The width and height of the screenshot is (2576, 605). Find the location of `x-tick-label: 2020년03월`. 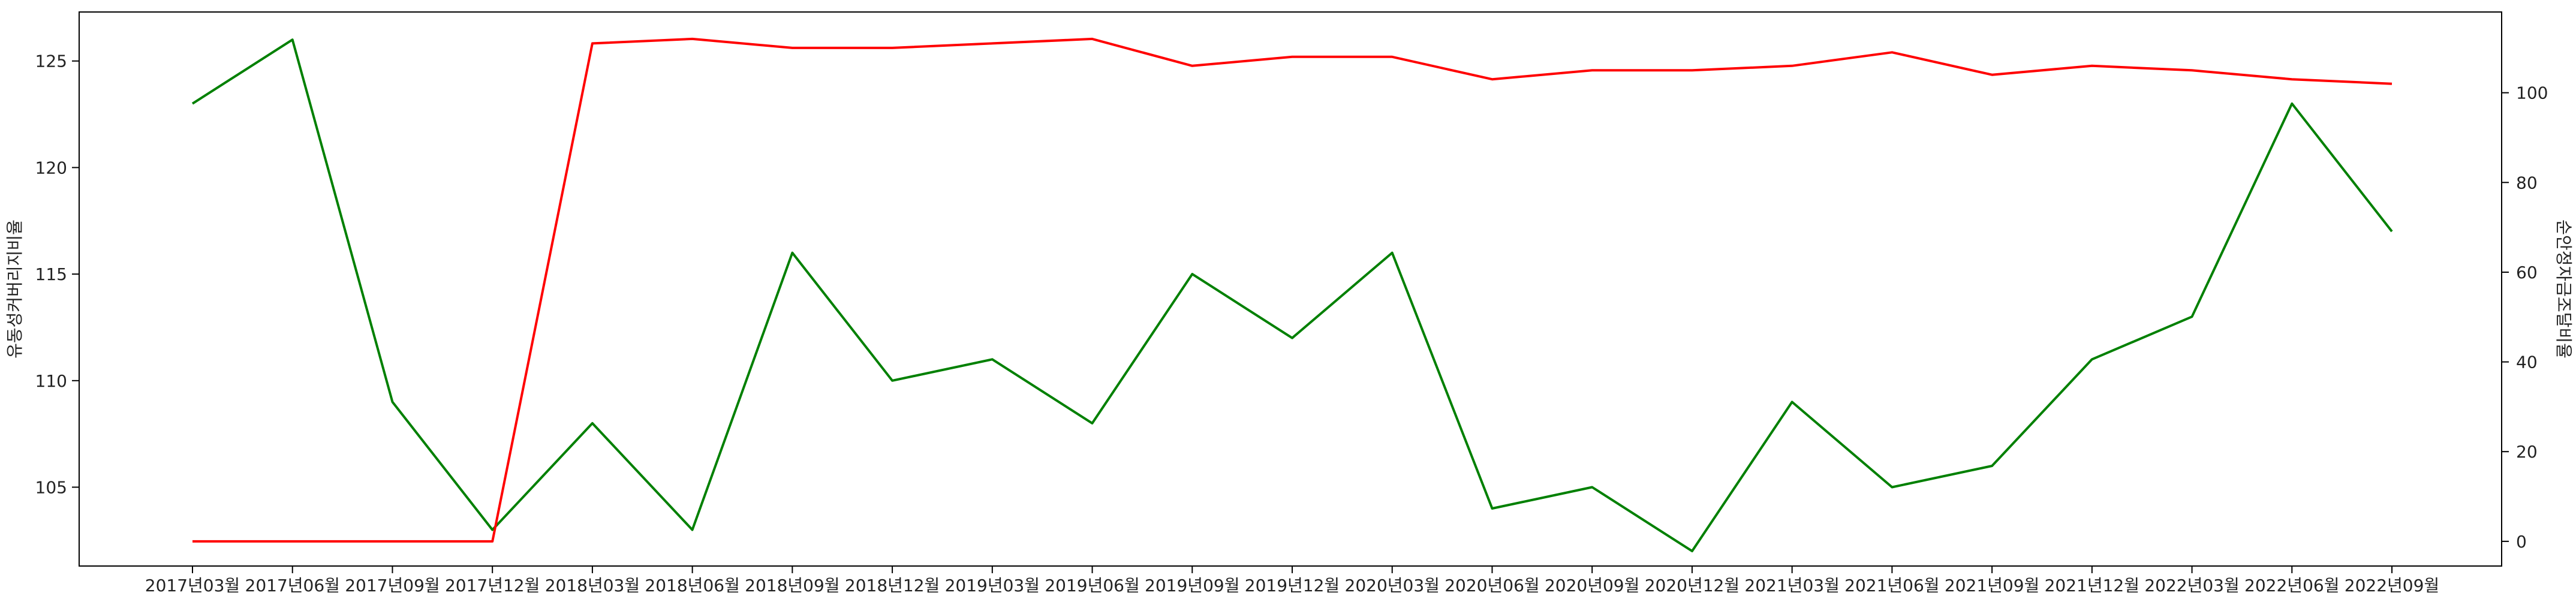

x-tick-label: 2020년03월 is located at coordinates (1392, 585).